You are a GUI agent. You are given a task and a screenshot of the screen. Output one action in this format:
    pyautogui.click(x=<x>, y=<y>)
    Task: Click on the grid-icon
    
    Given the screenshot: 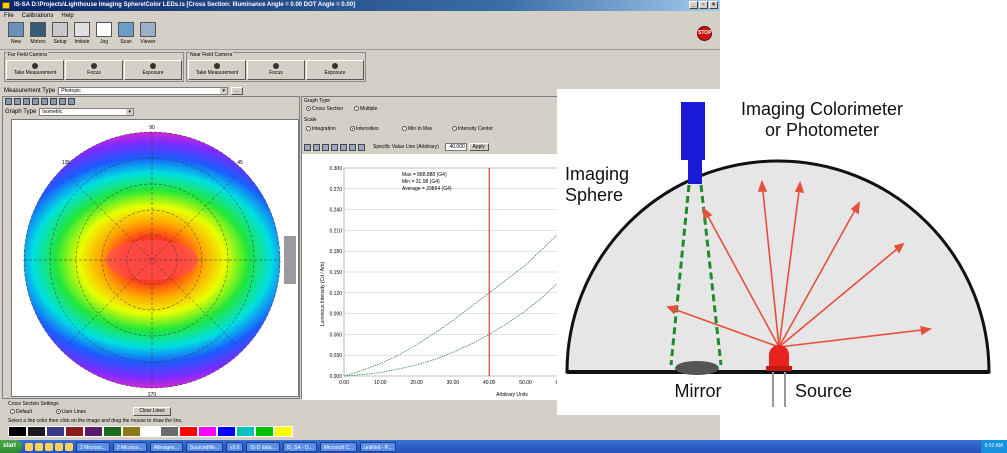 What is the action you would take?
    pyautogui.click(x=53, y=101)
    